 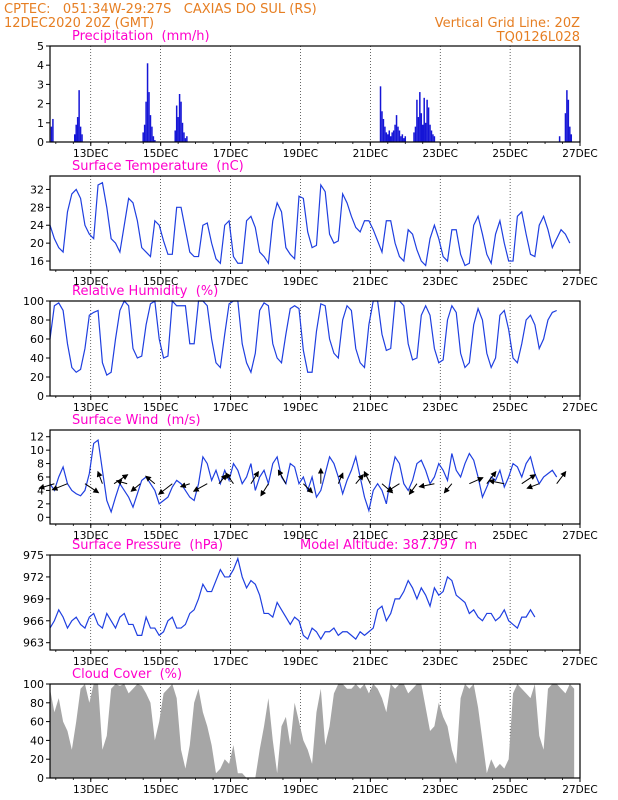 I want to click on wind-title: Surface Wind (m/s), so click(x=136, y=420).